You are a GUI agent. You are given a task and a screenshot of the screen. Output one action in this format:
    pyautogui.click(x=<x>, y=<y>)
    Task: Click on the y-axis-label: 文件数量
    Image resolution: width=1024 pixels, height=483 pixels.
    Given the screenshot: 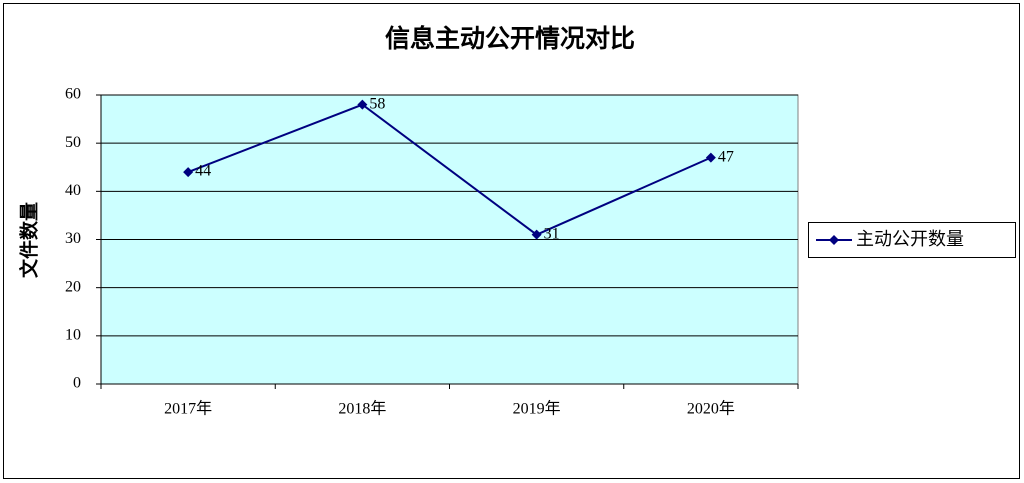 What is the action you would take?
    pyautogui.click(x=29, y=240)
    